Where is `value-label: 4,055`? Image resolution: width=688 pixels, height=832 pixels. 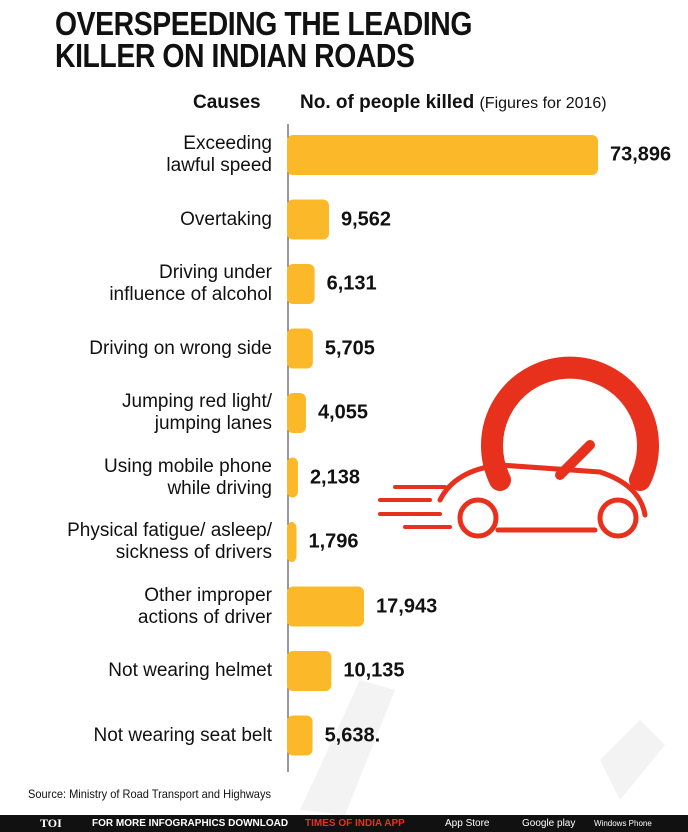
value-label: 4,055 is located at coordinates (343, 412).